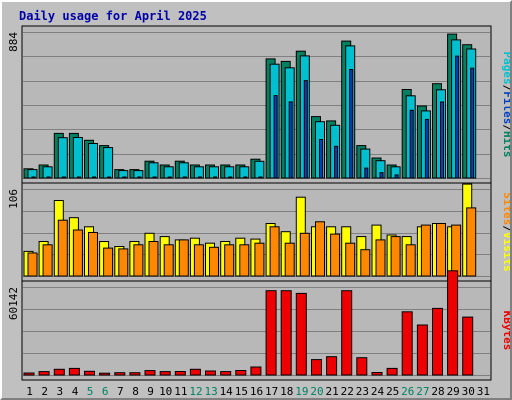  What do you see at coordinates (180, 391) in the screenshot?
I see `x-tick-label: 11` at bounding box center [180, 391].